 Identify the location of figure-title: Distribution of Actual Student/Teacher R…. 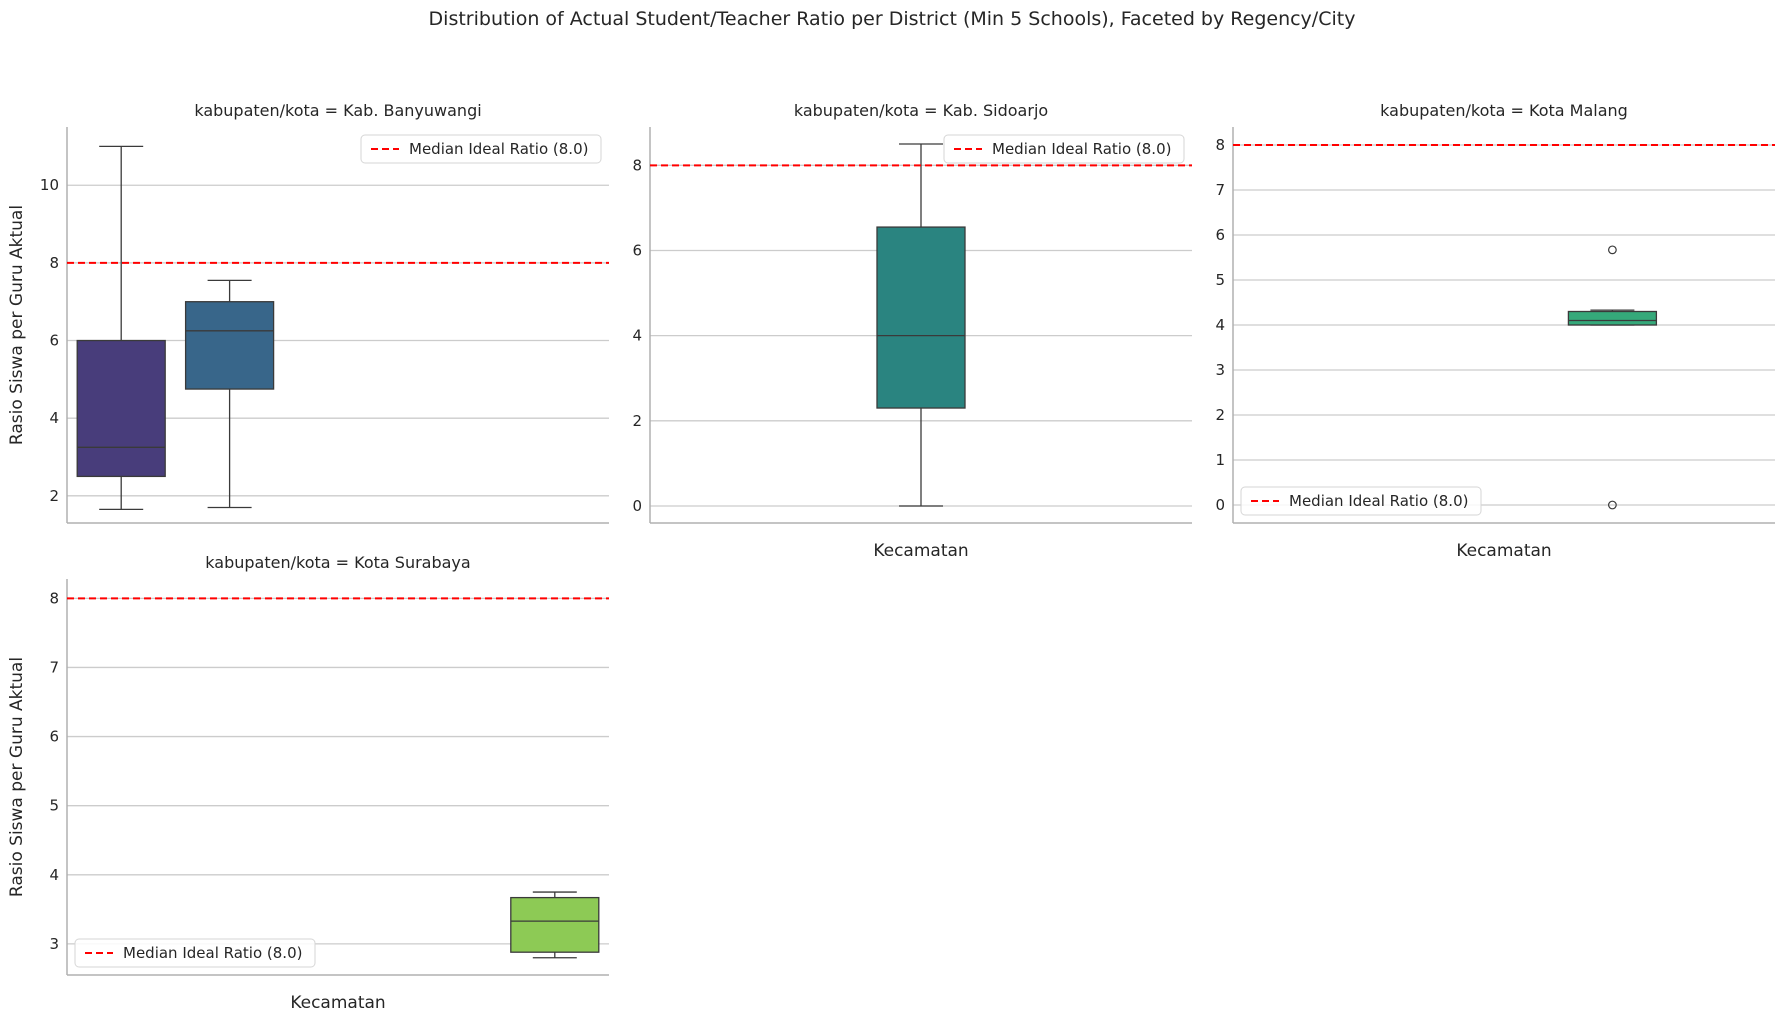
(892, 19).